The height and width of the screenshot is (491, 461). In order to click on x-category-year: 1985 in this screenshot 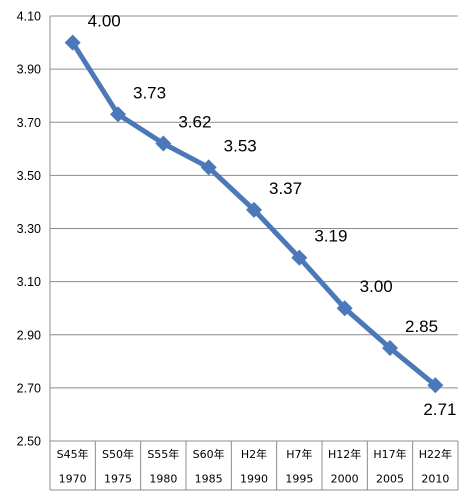, I will do `click(209, 479)`.